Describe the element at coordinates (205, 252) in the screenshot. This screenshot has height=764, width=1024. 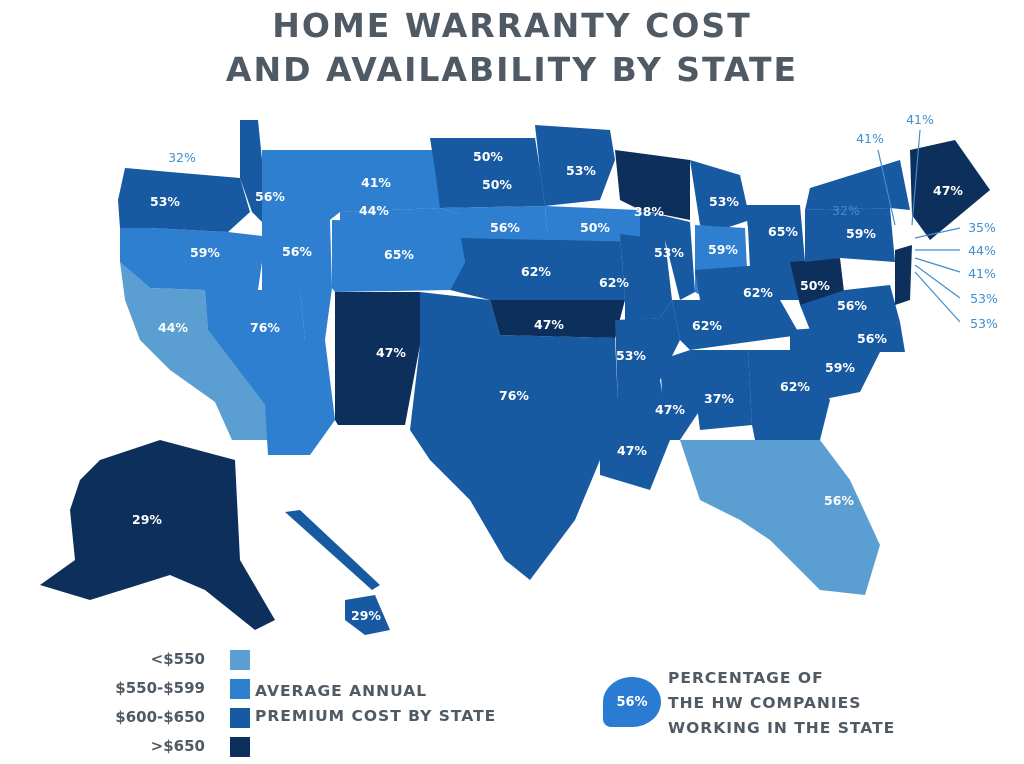
I see `label-or: 59%` at that location.